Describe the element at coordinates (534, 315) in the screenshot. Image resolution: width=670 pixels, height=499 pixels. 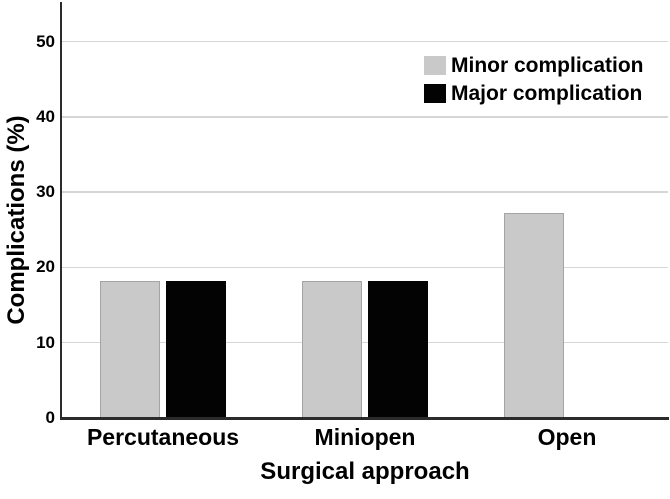
I see `bar-minor-open` at that location.